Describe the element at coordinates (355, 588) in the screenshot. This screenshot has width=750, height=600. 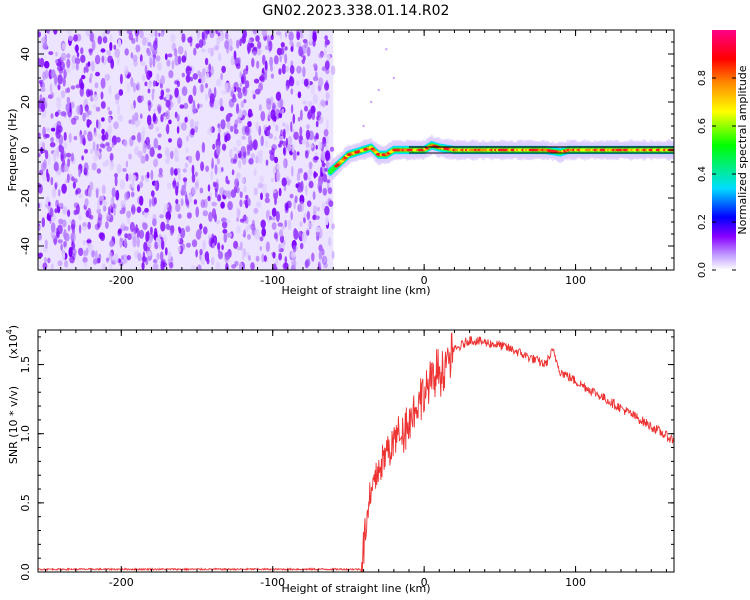
I see `snr-xlabel: Height of straight line (km)` at that location.